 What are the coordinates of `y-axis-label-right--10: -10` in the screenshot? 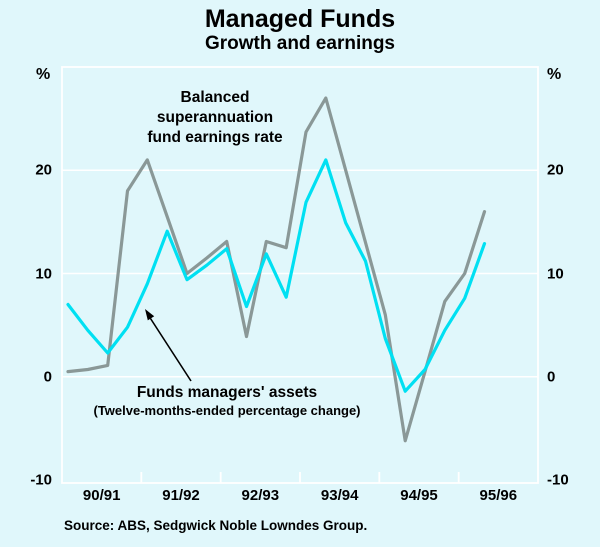 It's located at (558, 480).